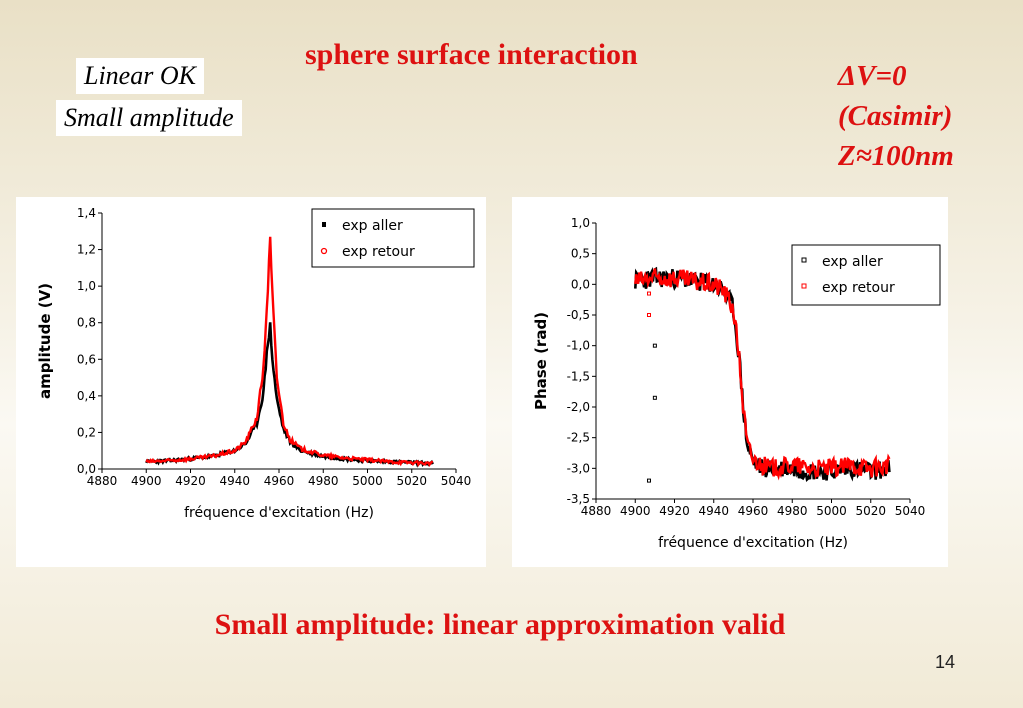 This screenshot has height=708, width=1023. I want to click on param-delta-v: ΔV=0, so click(872, 76).